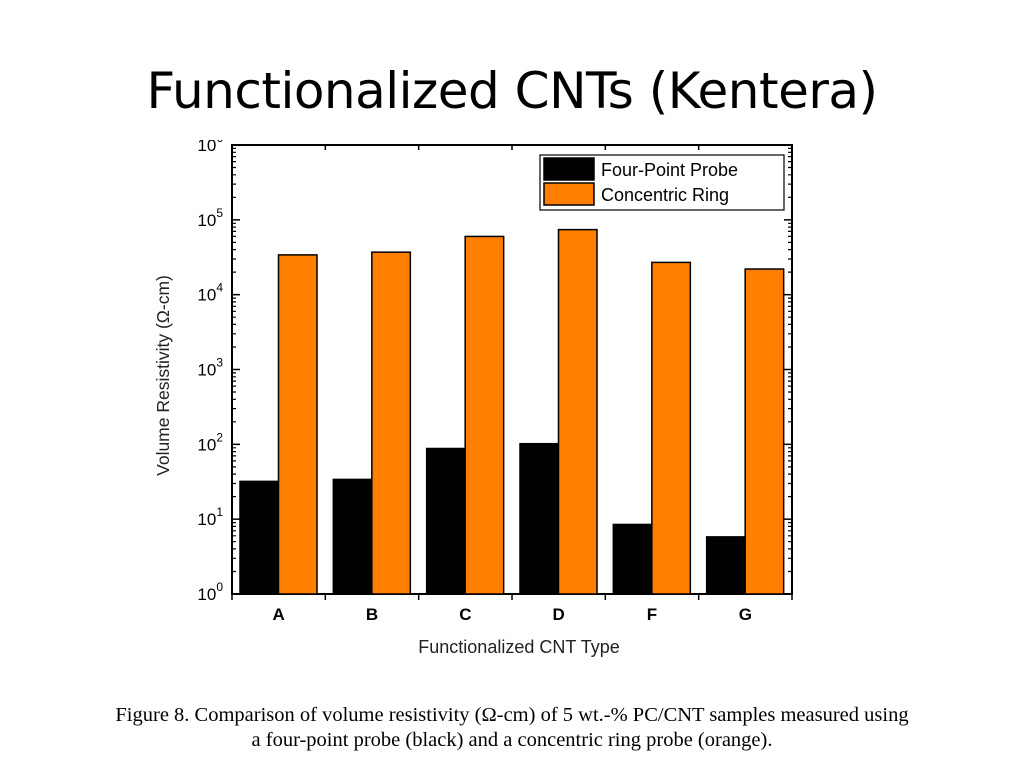  Describe the element at coordinates (512, 91) in the screenshot. I see `slide-title: Functionalized CNTs (Kentera)` at that location.